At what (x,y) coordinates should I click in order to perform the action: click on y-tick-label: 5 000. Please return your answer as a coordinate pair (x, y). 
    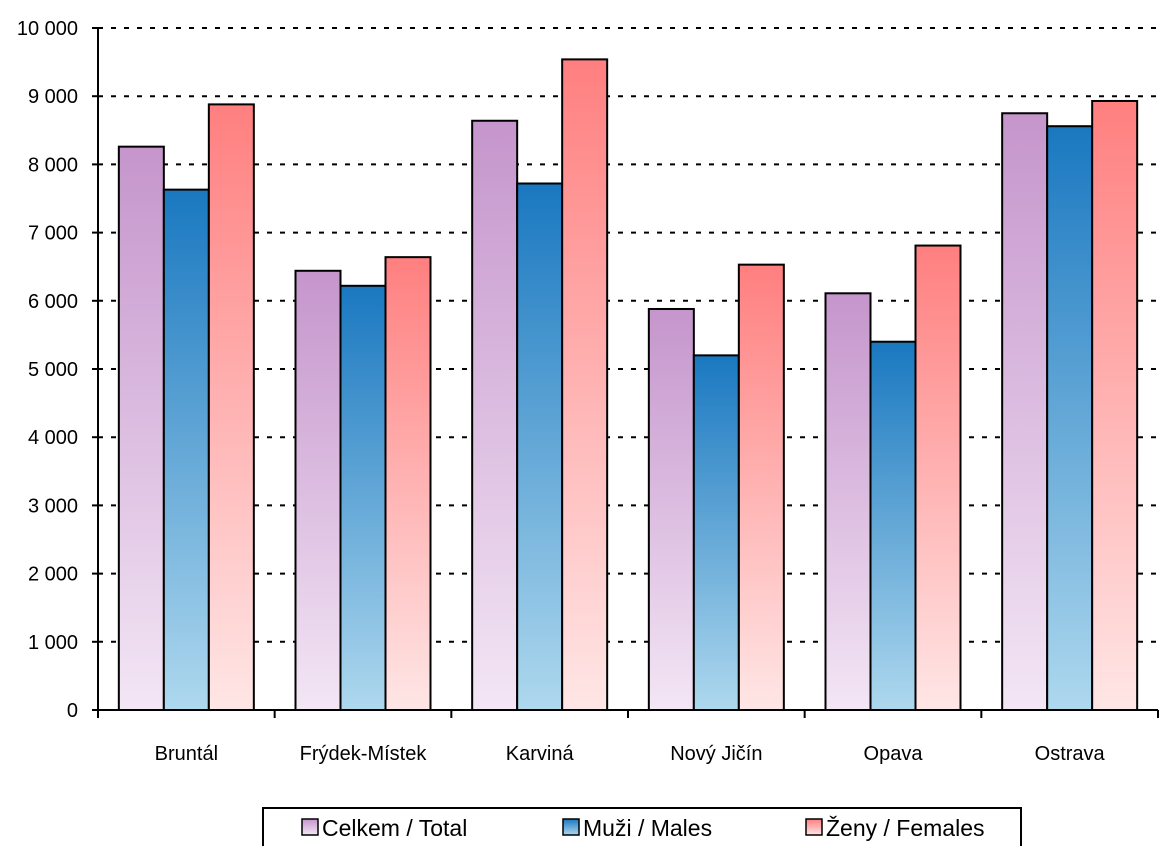
    Looking at the image, I should click on (53, 370).